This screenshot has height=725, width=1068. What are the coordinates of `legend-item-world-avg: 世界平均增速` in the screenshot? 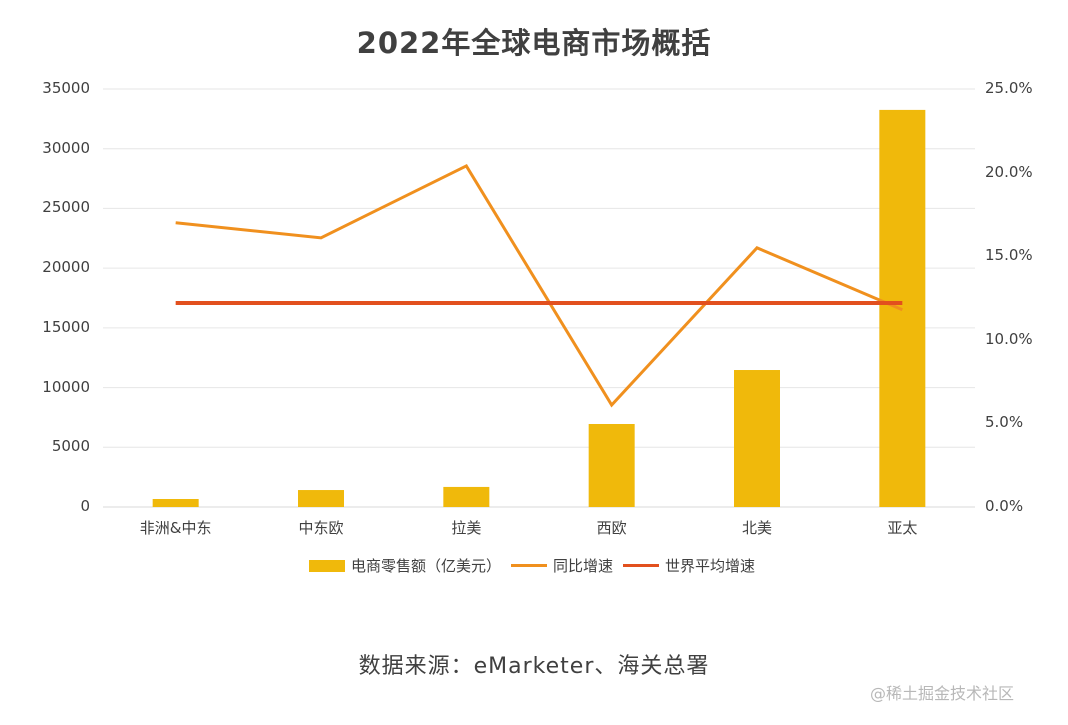 It's located at (689, 565).